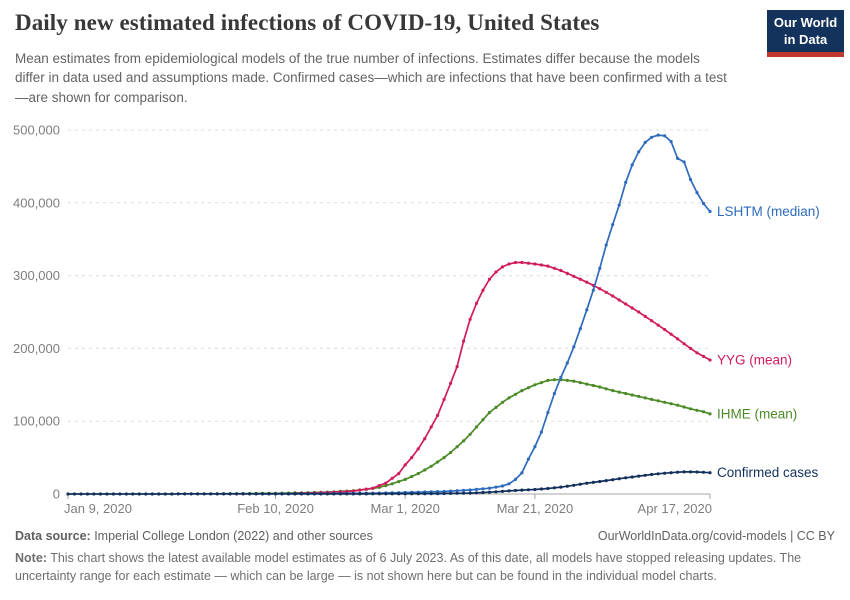  What do you see at coordinates (768, 472) in the screenshot?
I see `series-label-confirmed: Confirmed cases` at bounding box center [768, 472].